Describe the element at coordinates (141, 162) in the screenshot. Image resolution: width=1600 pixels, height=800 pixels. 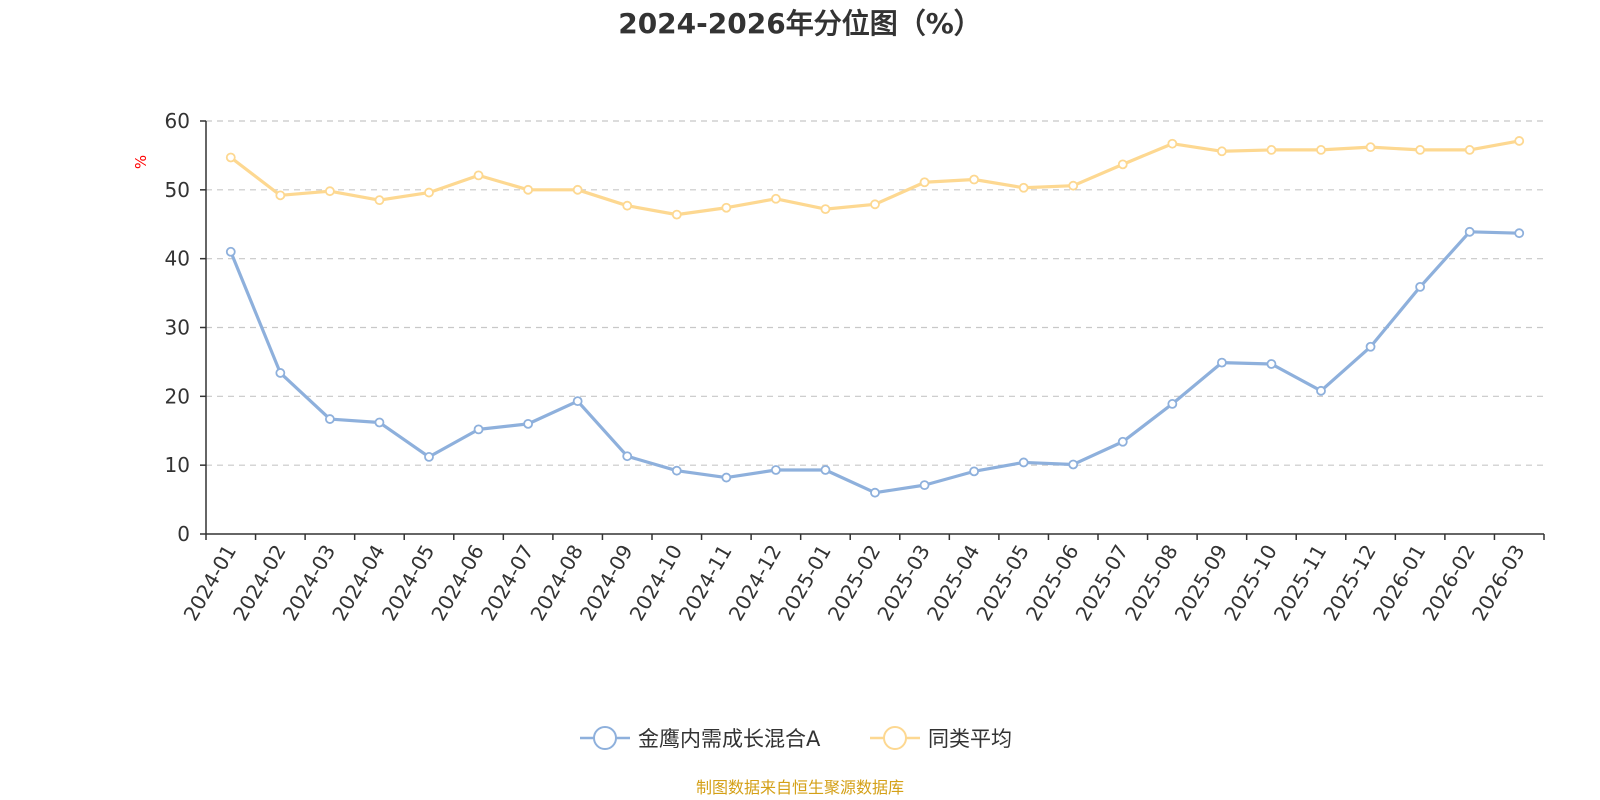
I see `y-axis-unit-label: %` at that location.